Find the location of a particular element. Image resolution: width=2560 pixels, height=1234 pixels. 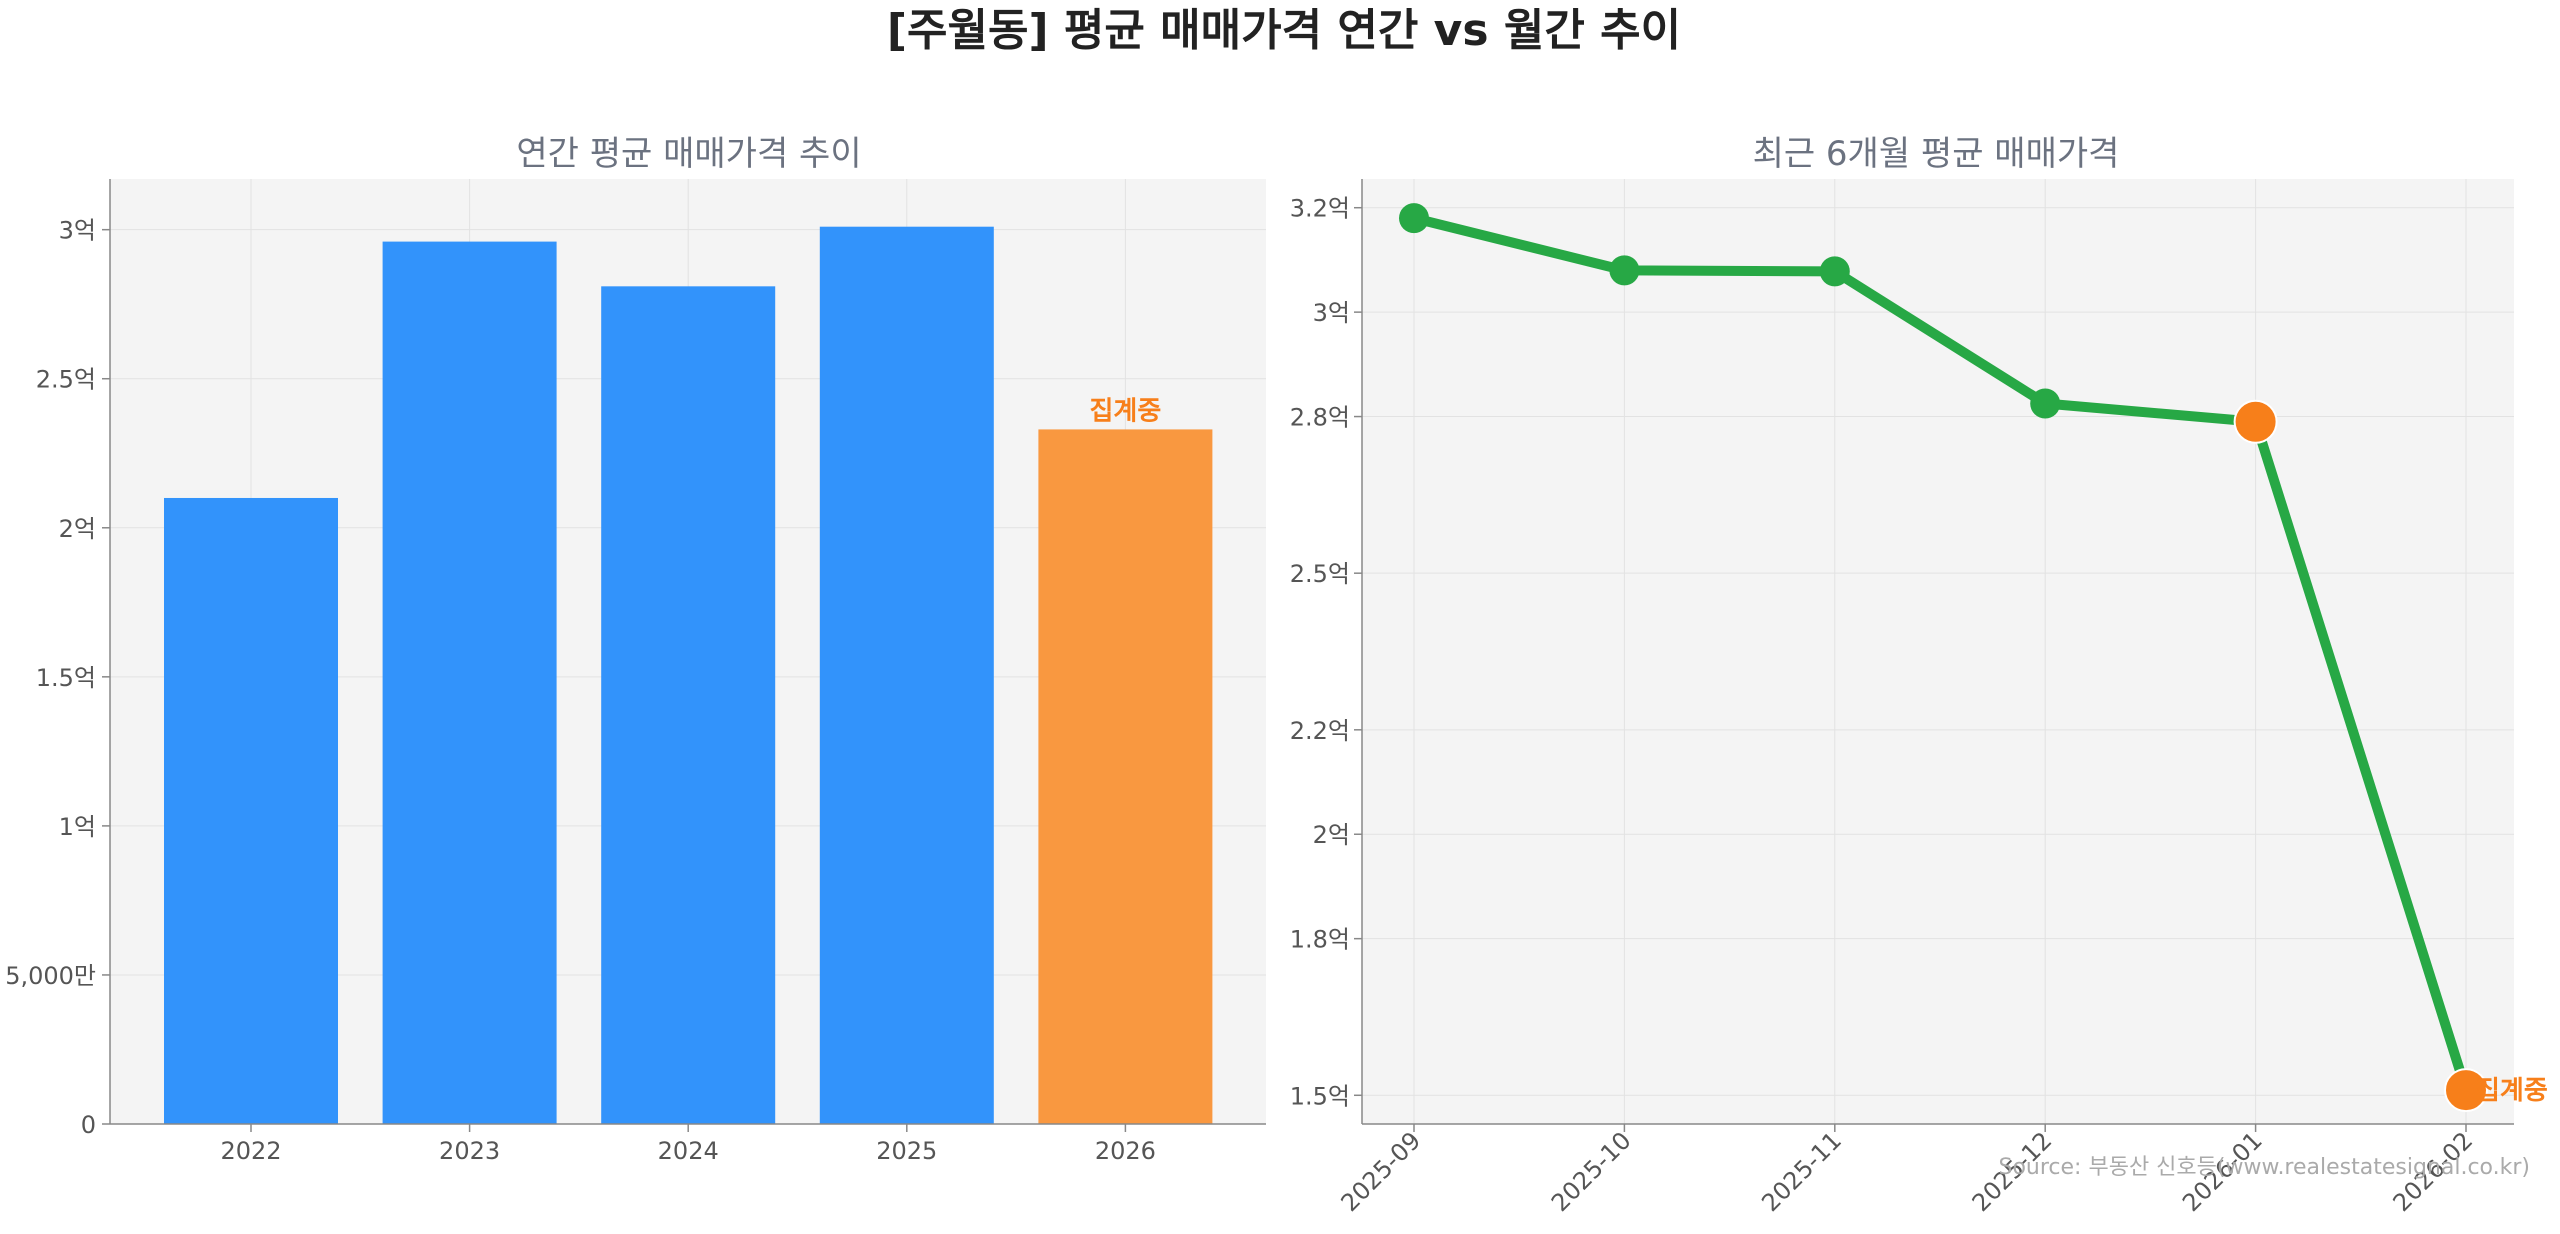

bar-2026 is located at coordinates (1125, 776).